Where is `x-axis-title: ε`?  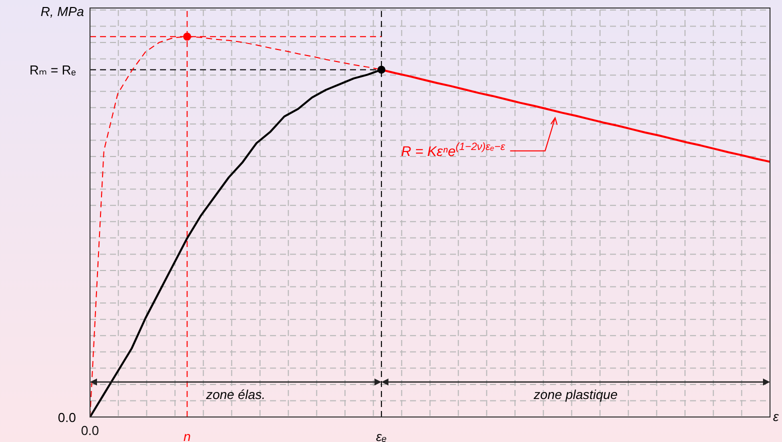 x-axis-title: ε is located at coordinates (776, 416).